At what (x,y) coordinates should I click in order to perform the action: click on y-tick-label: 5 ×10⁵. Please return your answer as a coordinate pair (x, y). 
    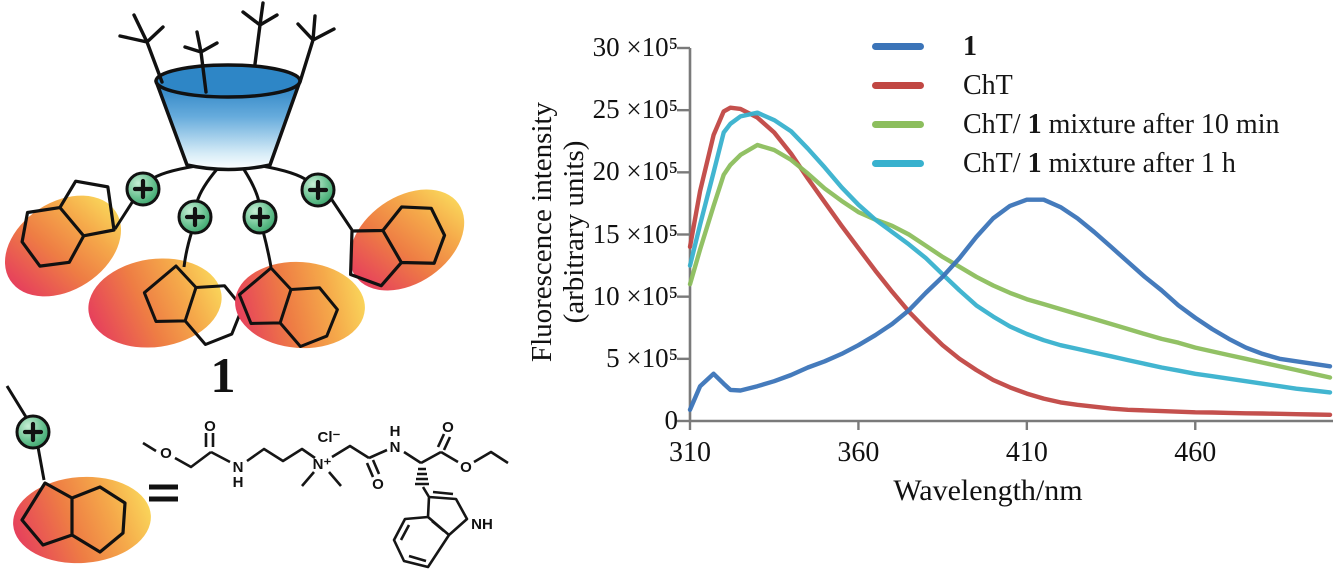
    Looking at the image, I should click on (642, 357).